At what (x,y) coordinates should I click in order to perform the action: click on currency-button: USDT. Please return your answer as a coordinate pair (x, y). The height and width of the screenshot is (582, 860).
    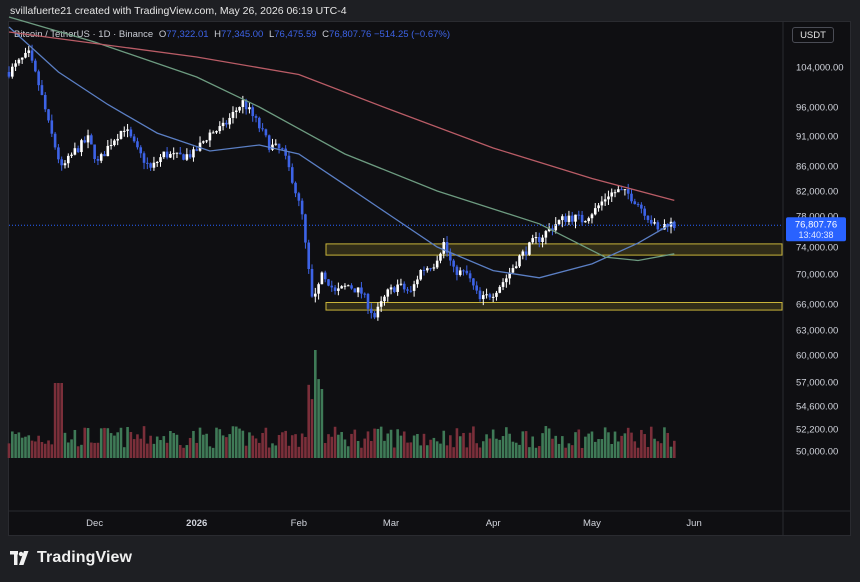
    Looking at the image, I should click on (813, 35).